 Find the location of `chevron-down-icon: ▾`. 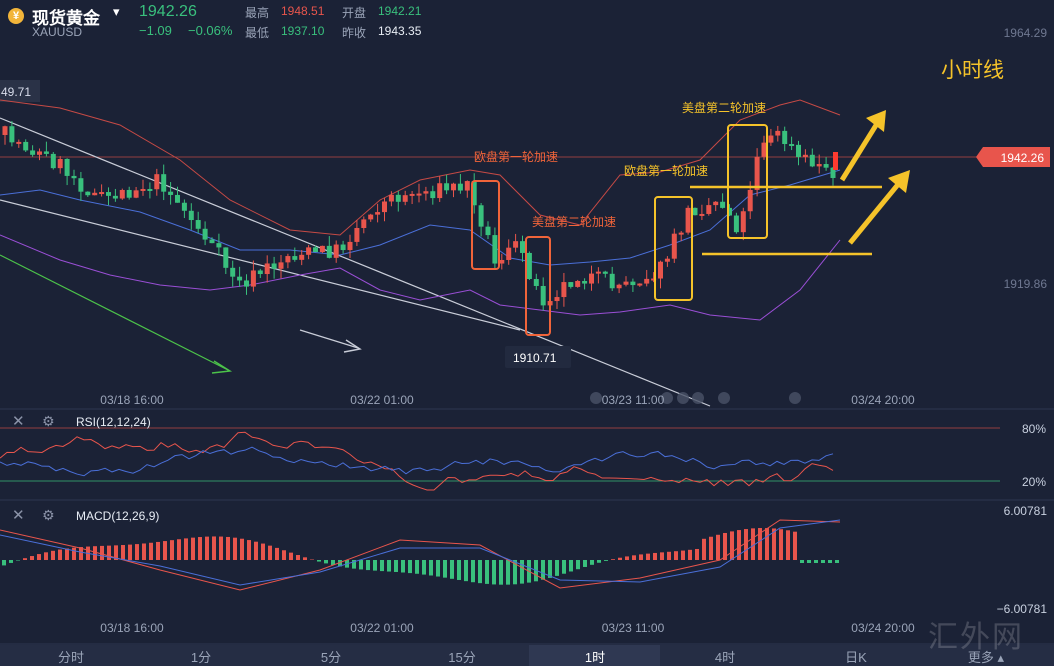

chevron-down-icon: ▾ is located at coordinates (116, 11).